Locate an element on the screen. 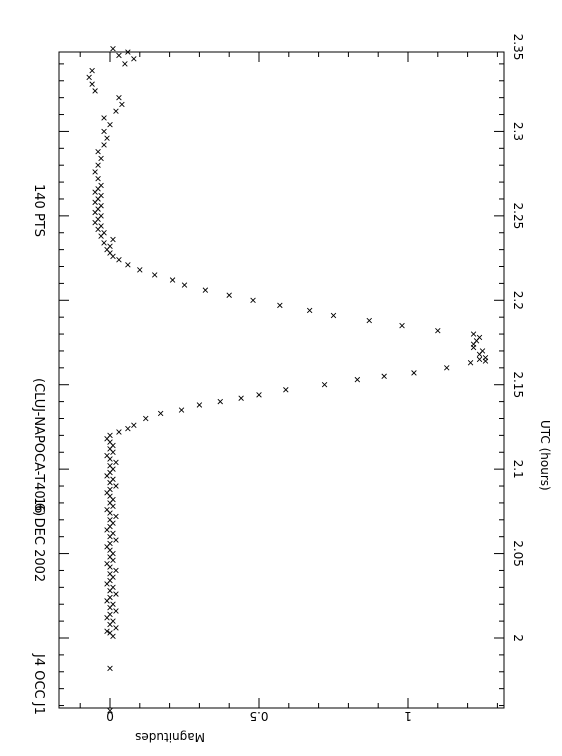 The width and height of the screenshot is (562, 756). x-axis-label: UTC (hours) is located at coordinates (545, 455).